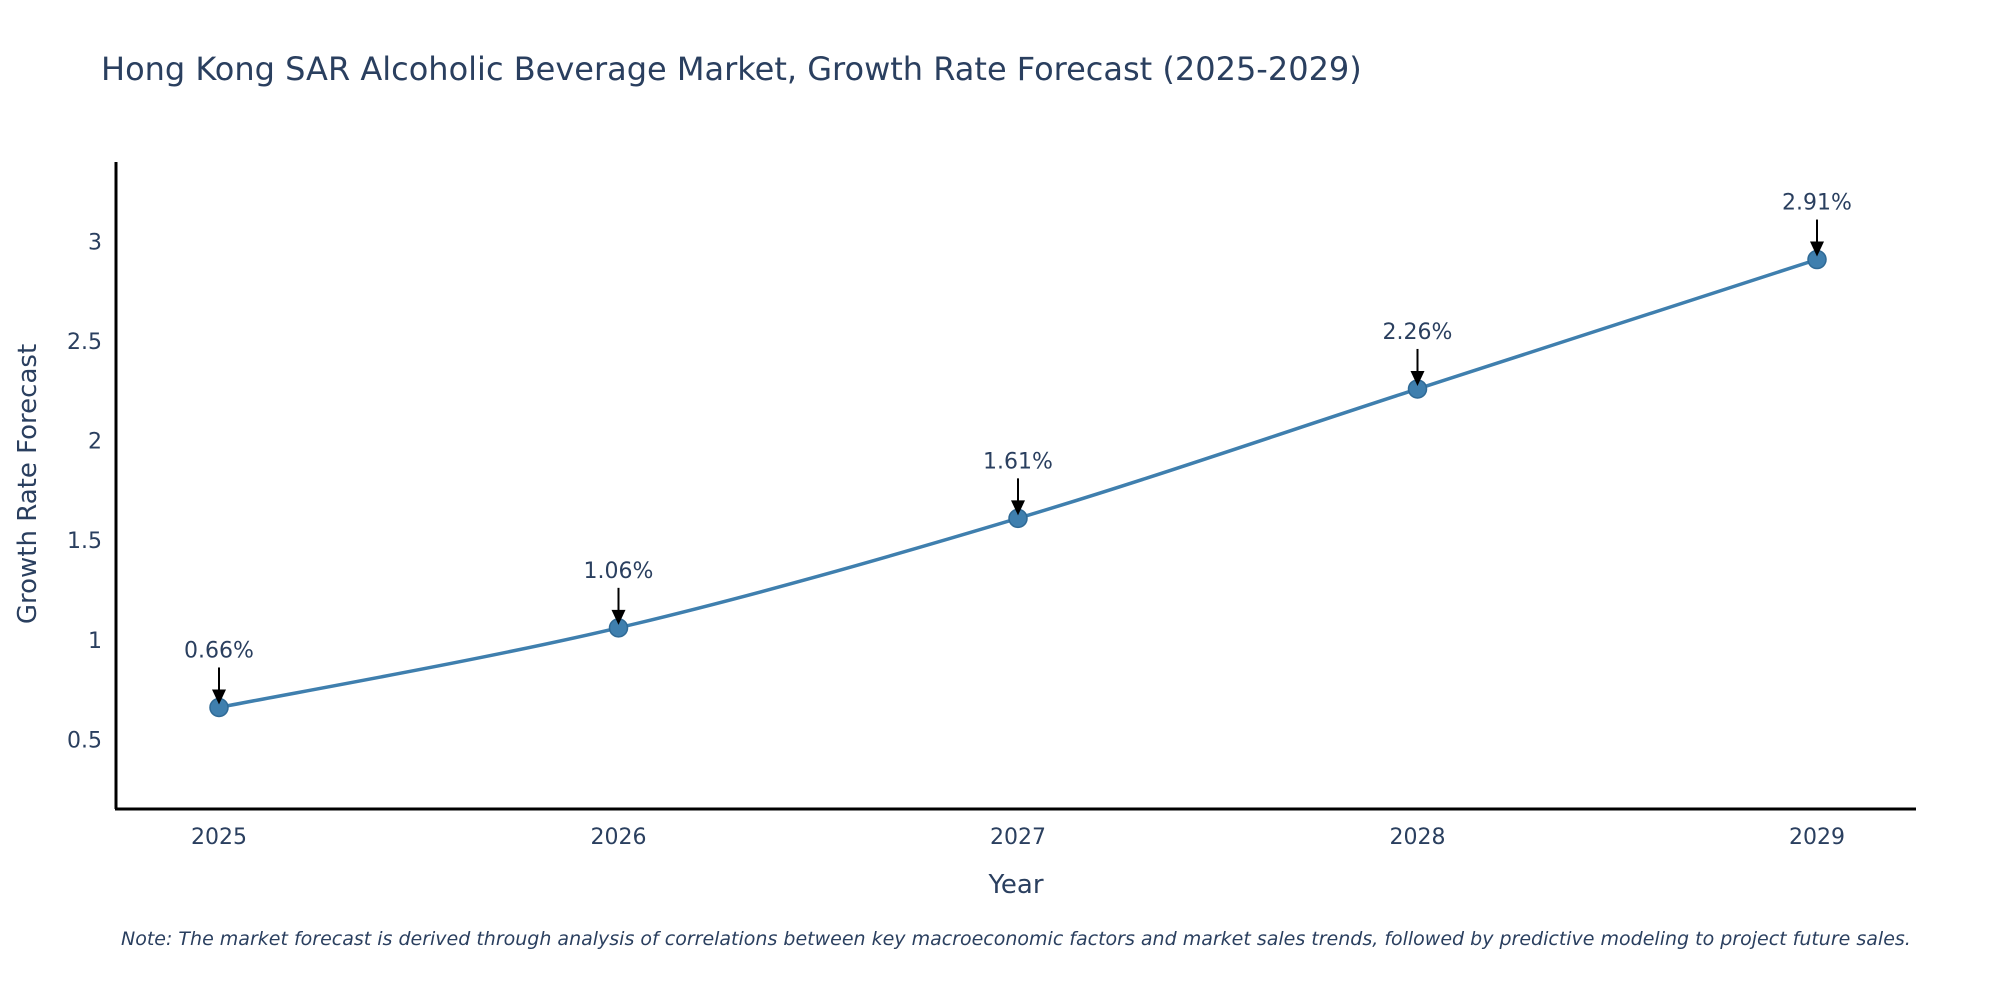 The height and width of the screenshot is (1000, 2000). What do you see at coordinates (1418, 332) in the screenshot?
I see `data-label: 2.26%` at bounding box center [1418, 332].